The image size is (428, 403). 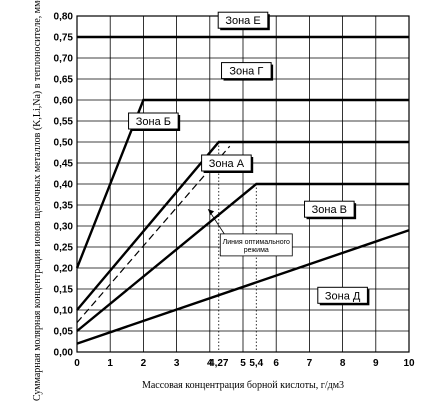 What do you see at coordinates (64, 332) in the screenshot?
I see `y-tick-label: 0,05` at bounding box center [64, 332].